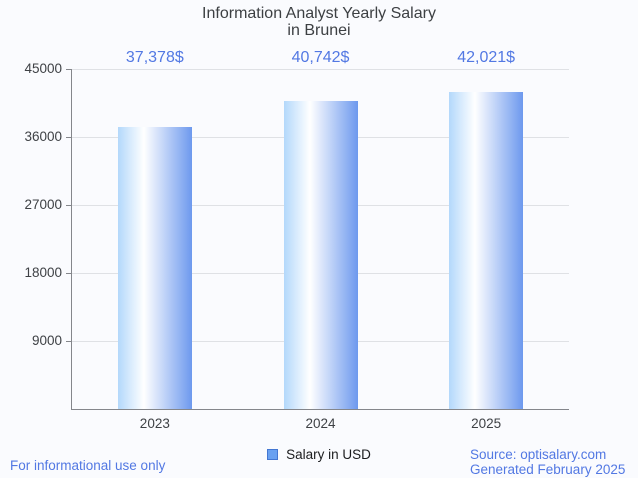  What do you see at coordinates (548, 469) in the screenshot?
I see `generated-text: Generated February 2025` at bounding box center [548, 469].